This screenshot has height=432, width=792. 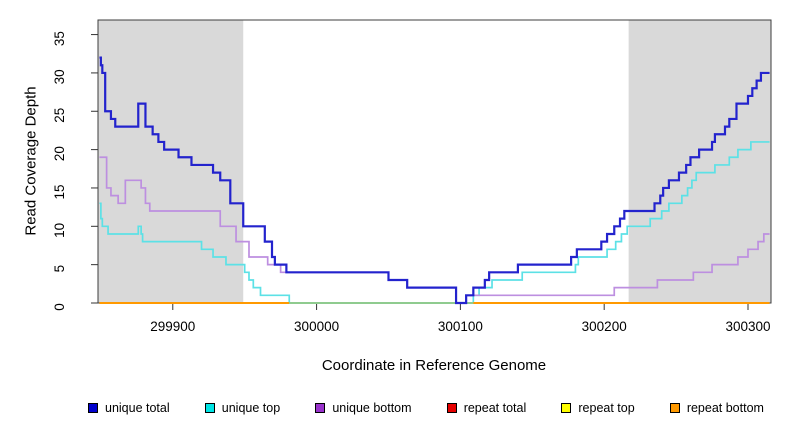 I want to click on x-tick-label: 299900, so click(x=172, y=326).